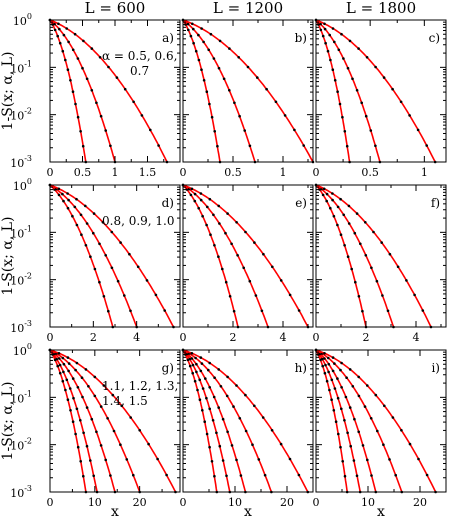 The image size is (452, 520). I want to click on annotation-text: α = 0.5, 0.6,, so click(139, 56).